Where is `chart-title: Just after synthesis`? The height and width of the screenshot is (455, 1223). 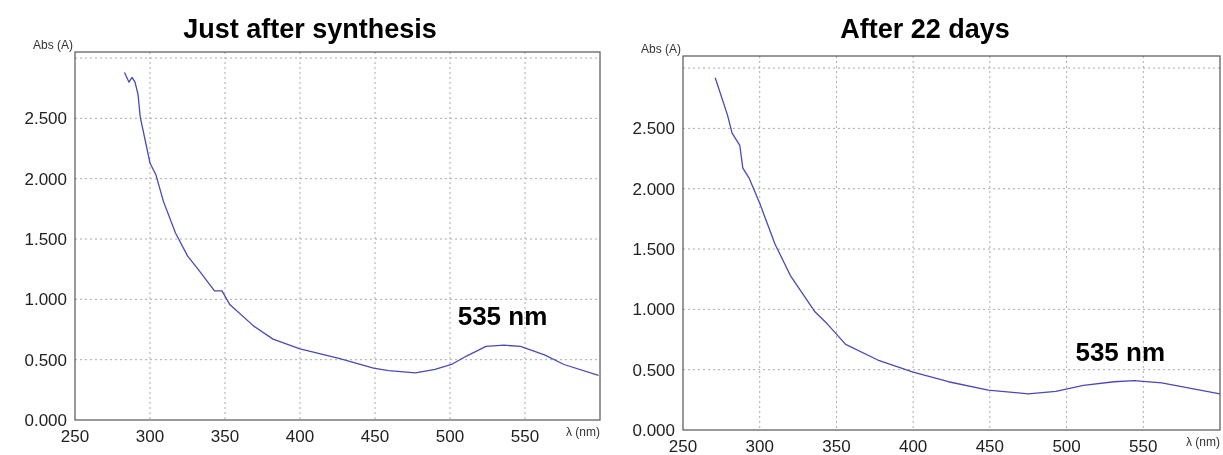 chart-title: Just after synthesis is located at coordinates (310, 29).